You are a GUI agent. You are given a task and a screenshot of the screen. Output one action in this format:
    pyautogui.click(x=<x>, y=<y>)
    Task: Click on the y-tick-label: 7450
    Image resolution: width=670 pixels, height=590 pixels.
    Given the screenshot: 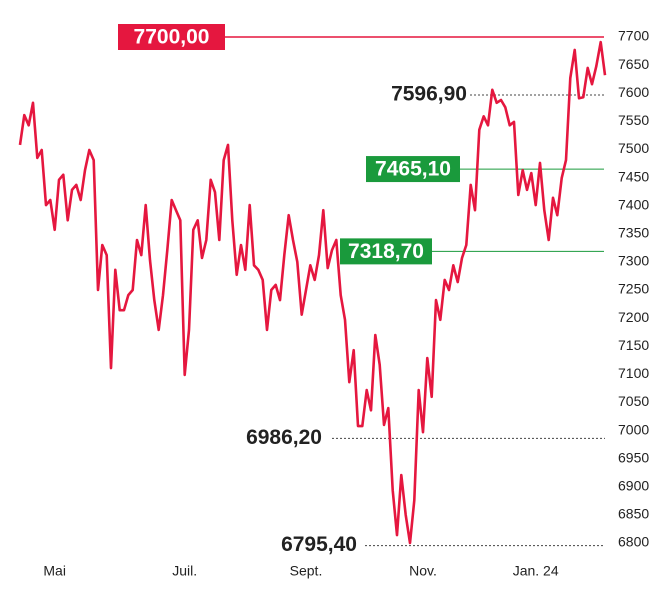 What is the action you would take?
    pyautogui.click(x=633, y=176)
    